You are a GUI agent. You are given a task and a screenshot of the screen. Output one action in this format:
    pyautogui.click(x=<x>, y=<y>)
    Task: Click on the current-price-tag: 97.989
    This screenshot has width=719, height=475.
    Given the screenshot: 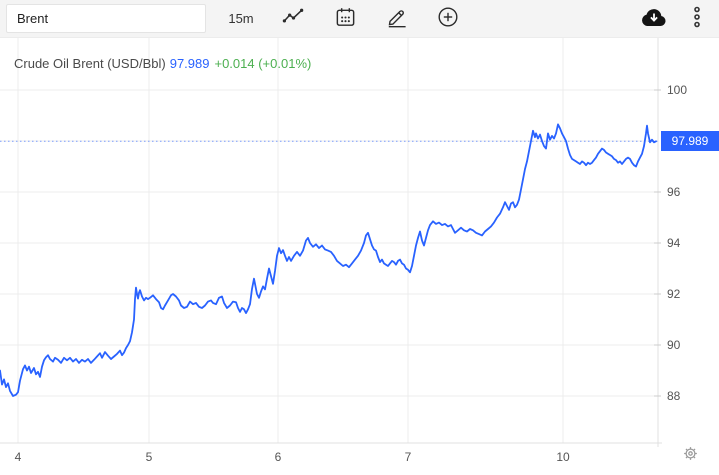 What is the action you would take?
    pyautogui.click(x=690, y=141)
    